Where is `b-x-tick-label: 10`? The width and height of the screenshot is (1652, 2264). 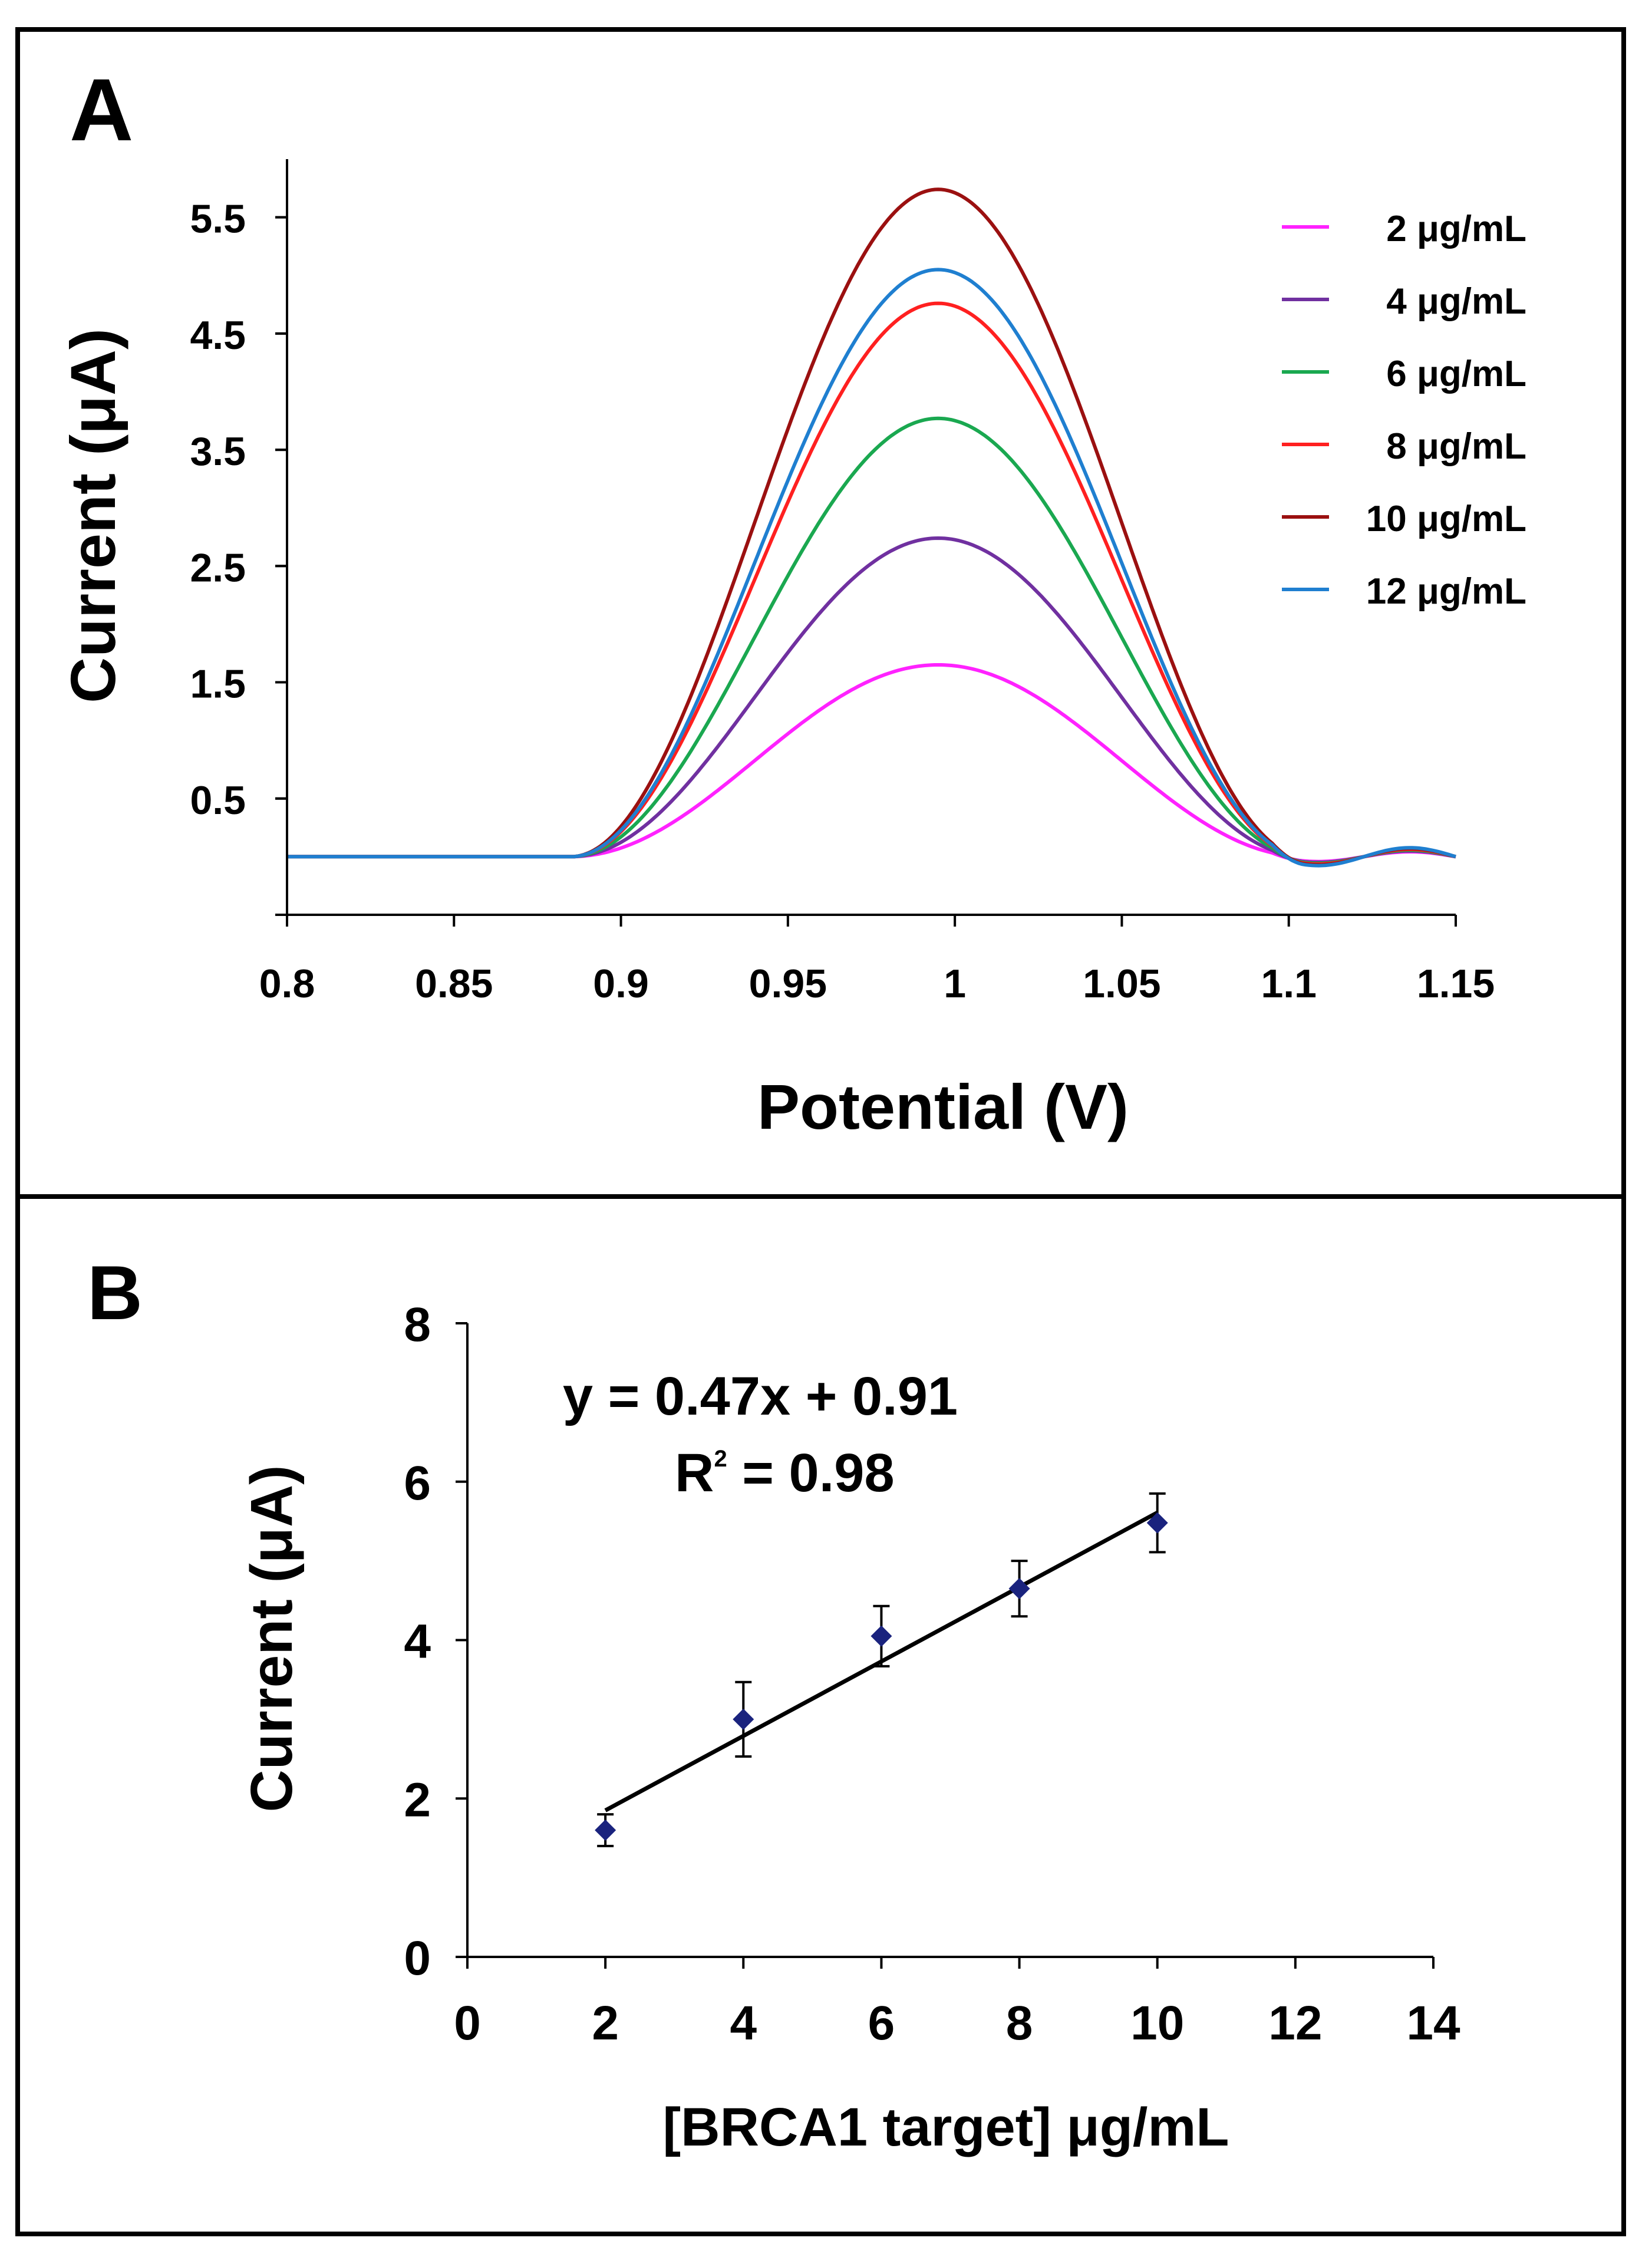
b-x-tick-label: 10 is located at coordinates (1157, 2023).